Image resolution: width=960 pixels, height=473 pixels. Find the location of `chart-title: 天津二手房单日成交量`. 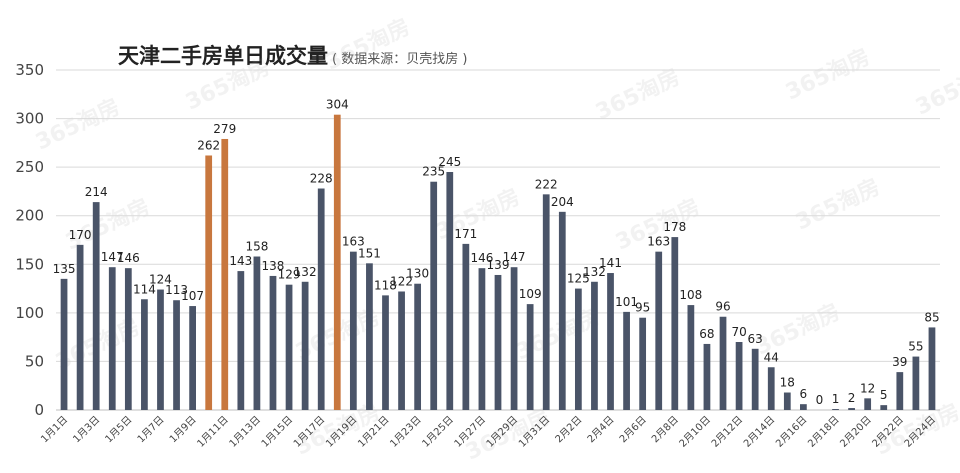

chart-title: 天津二手房单日成交量 is located at coordinates (223, 56).